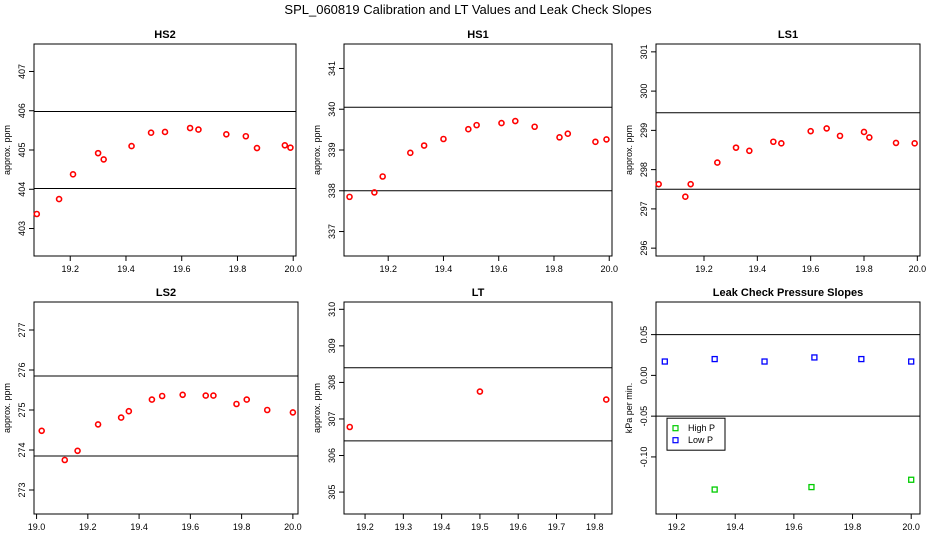  I want to click on y-tick-label: 276, so click(22, 369).